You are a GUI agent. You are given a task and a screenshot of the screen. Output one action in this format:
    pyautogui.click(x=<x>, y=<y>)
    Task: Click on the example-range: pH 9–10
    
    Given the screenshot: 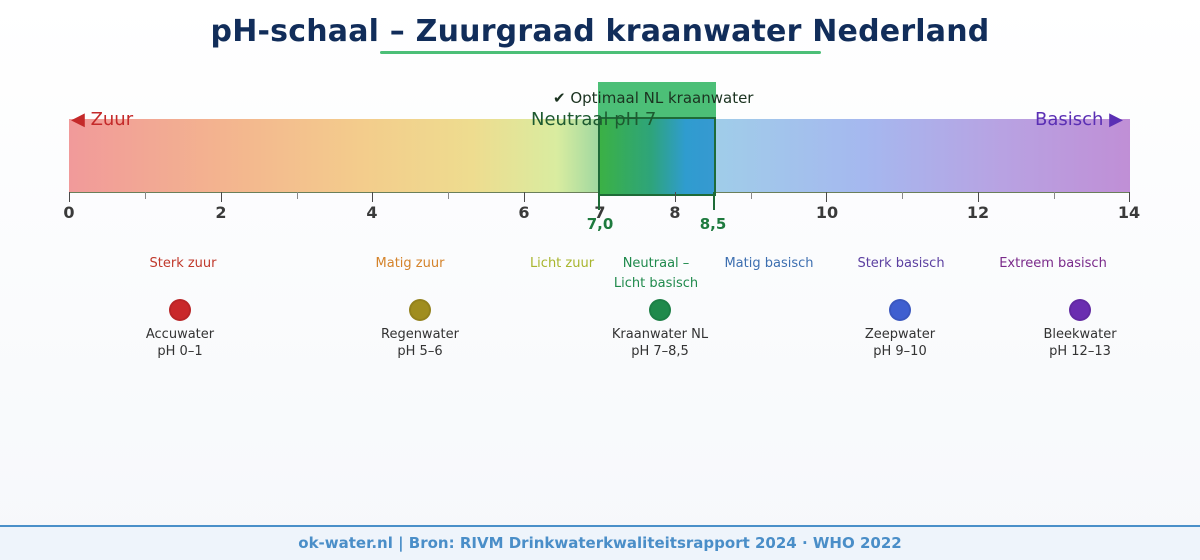 What is the action you would take?
    pyautogui.click(x=900, y=351)
    